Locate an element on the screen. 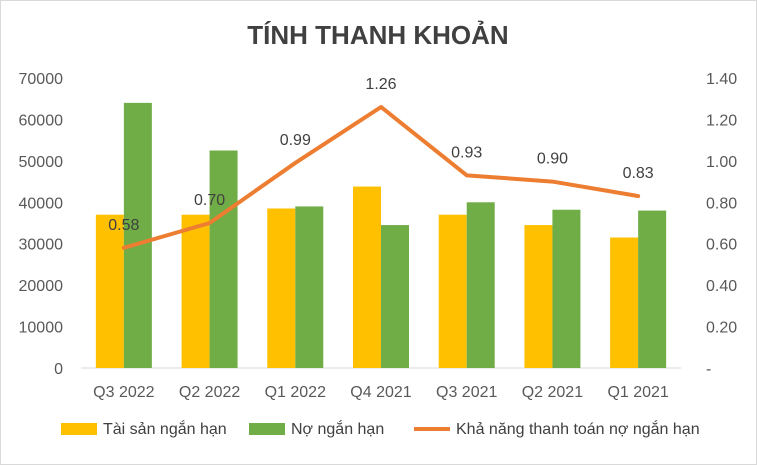  x-tick-label: Q1 2022 is located at coordinates (295, 392).